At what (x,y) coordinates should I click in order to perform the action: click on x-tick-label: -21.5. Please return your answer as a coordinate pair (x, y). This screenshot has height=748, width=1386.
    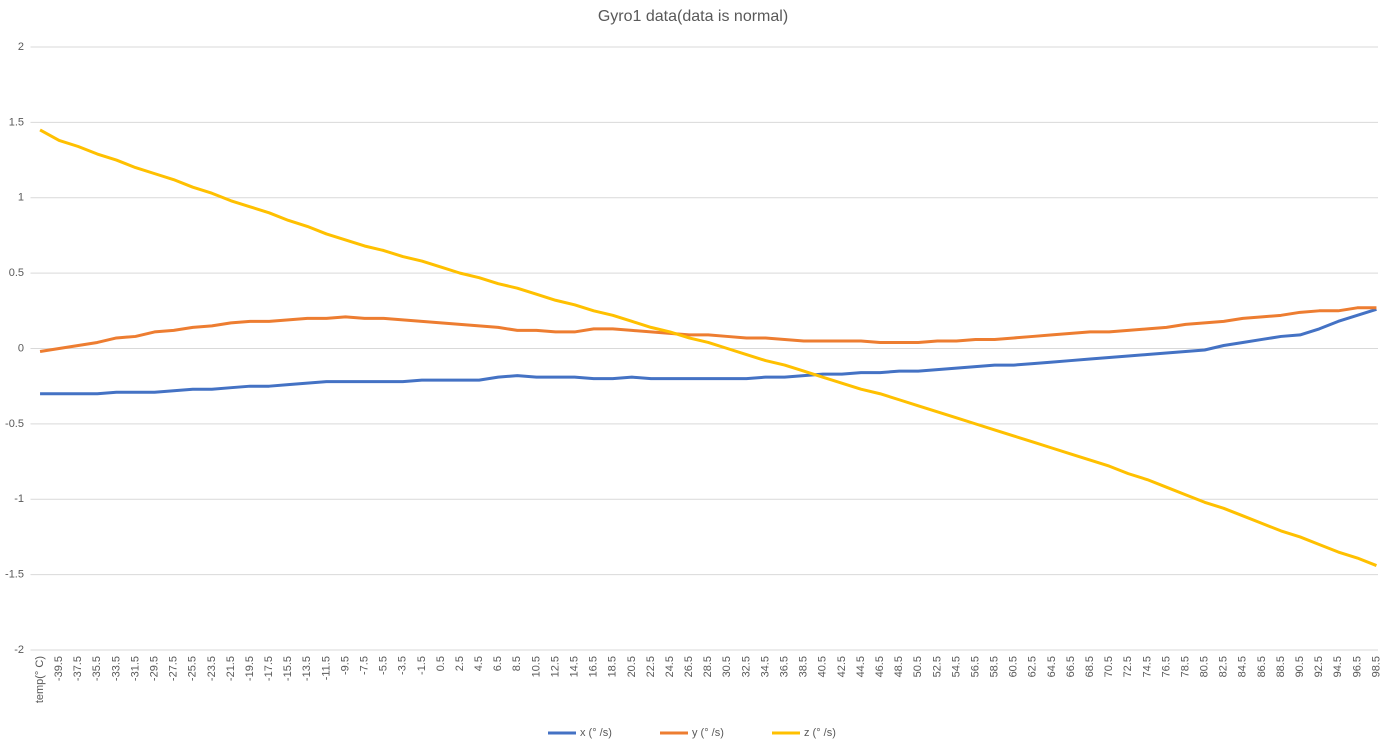
    Looking at the image, I should click on (231, 668).